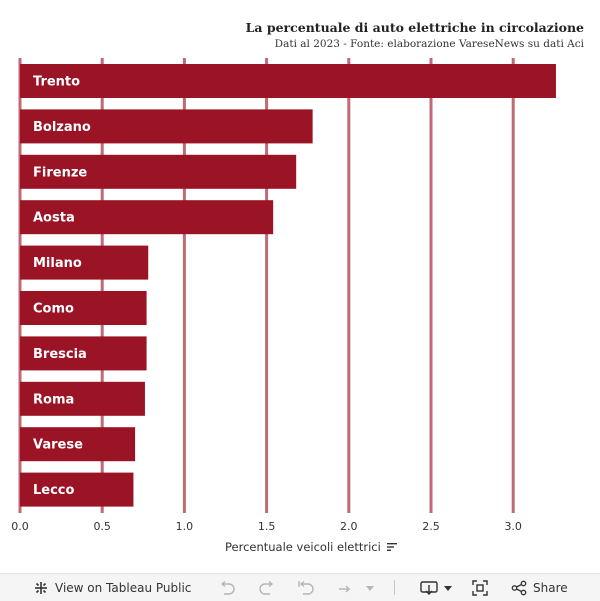 This screenshot has height=601, width=600. I want to click on view-on-tableau-button: View on Tableau Public, so click(112, 587).